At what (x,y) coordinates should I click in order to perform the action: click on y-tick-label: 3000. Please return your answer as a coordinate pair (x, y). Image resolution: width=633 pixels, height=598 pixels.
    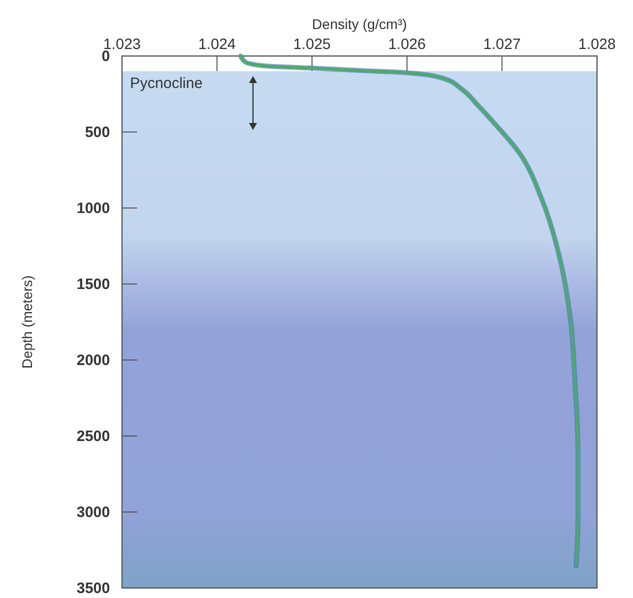
    Looking at the image, I should click on (93, 512).